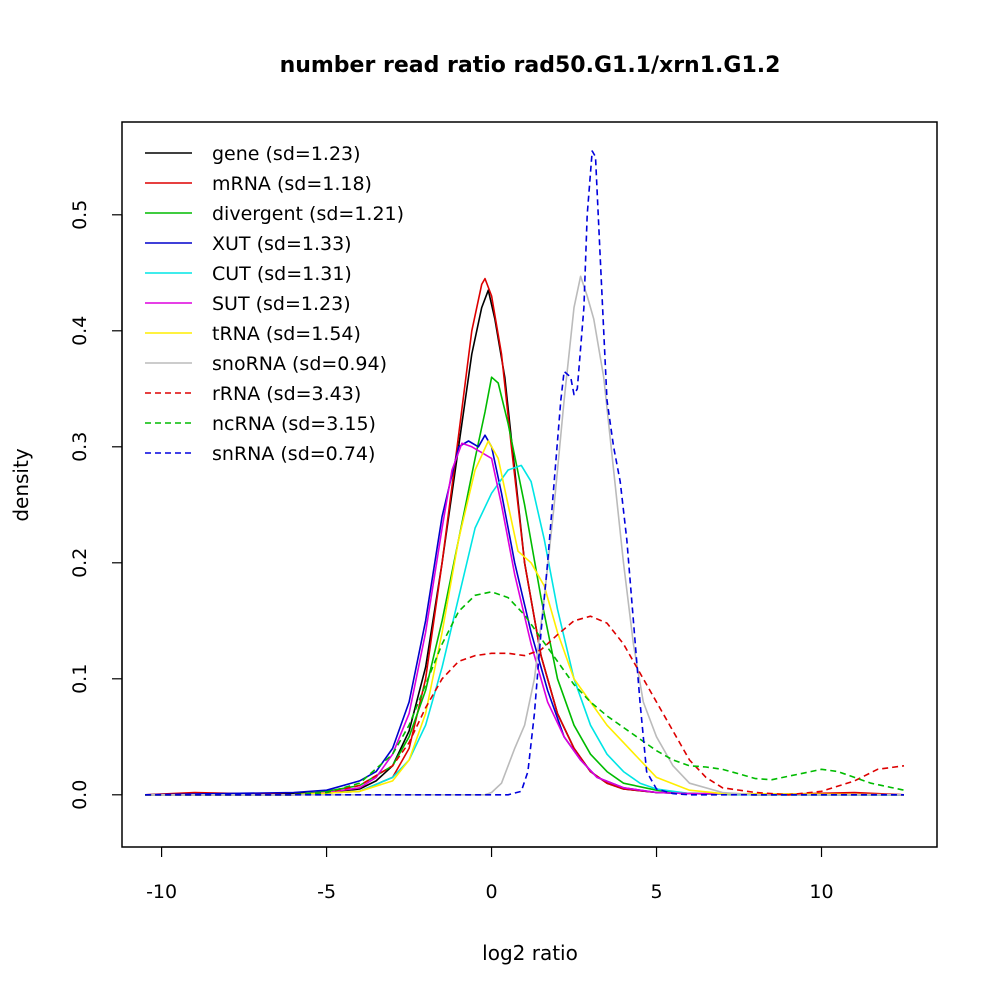 Image resolution: width=1000 pixels, height=1000 pixels. I want to click on y-tick-label: 0.2, so click(80, 563).